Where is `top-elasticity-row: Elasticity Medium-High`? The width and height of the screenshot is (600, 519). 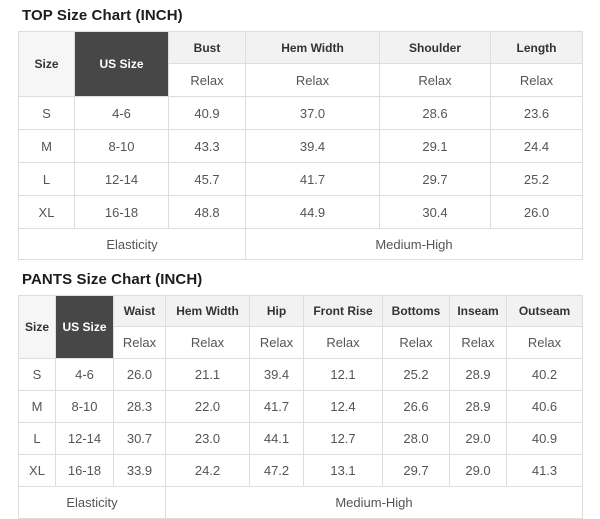
top-elasticity-row: Elasticity Medium-High is located at coordinates (300, 244).